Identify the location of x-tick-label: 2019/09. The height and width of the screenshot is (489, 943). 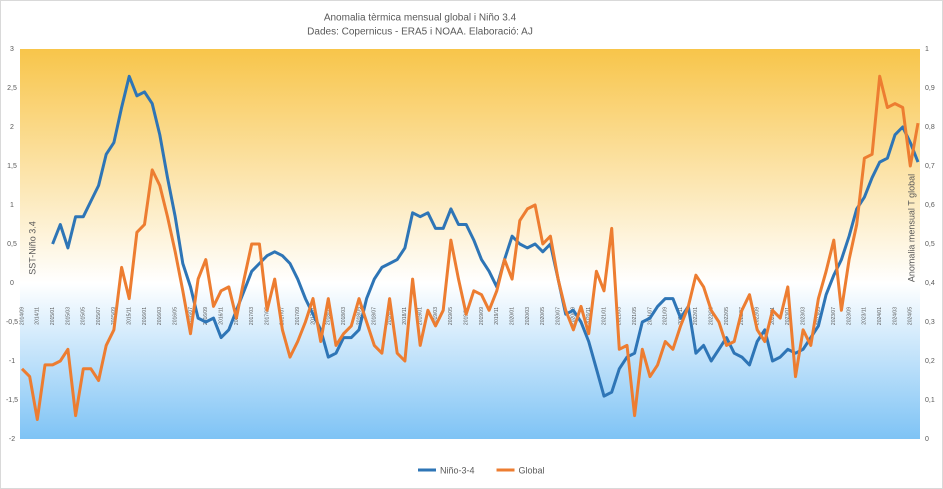
(482, 316).